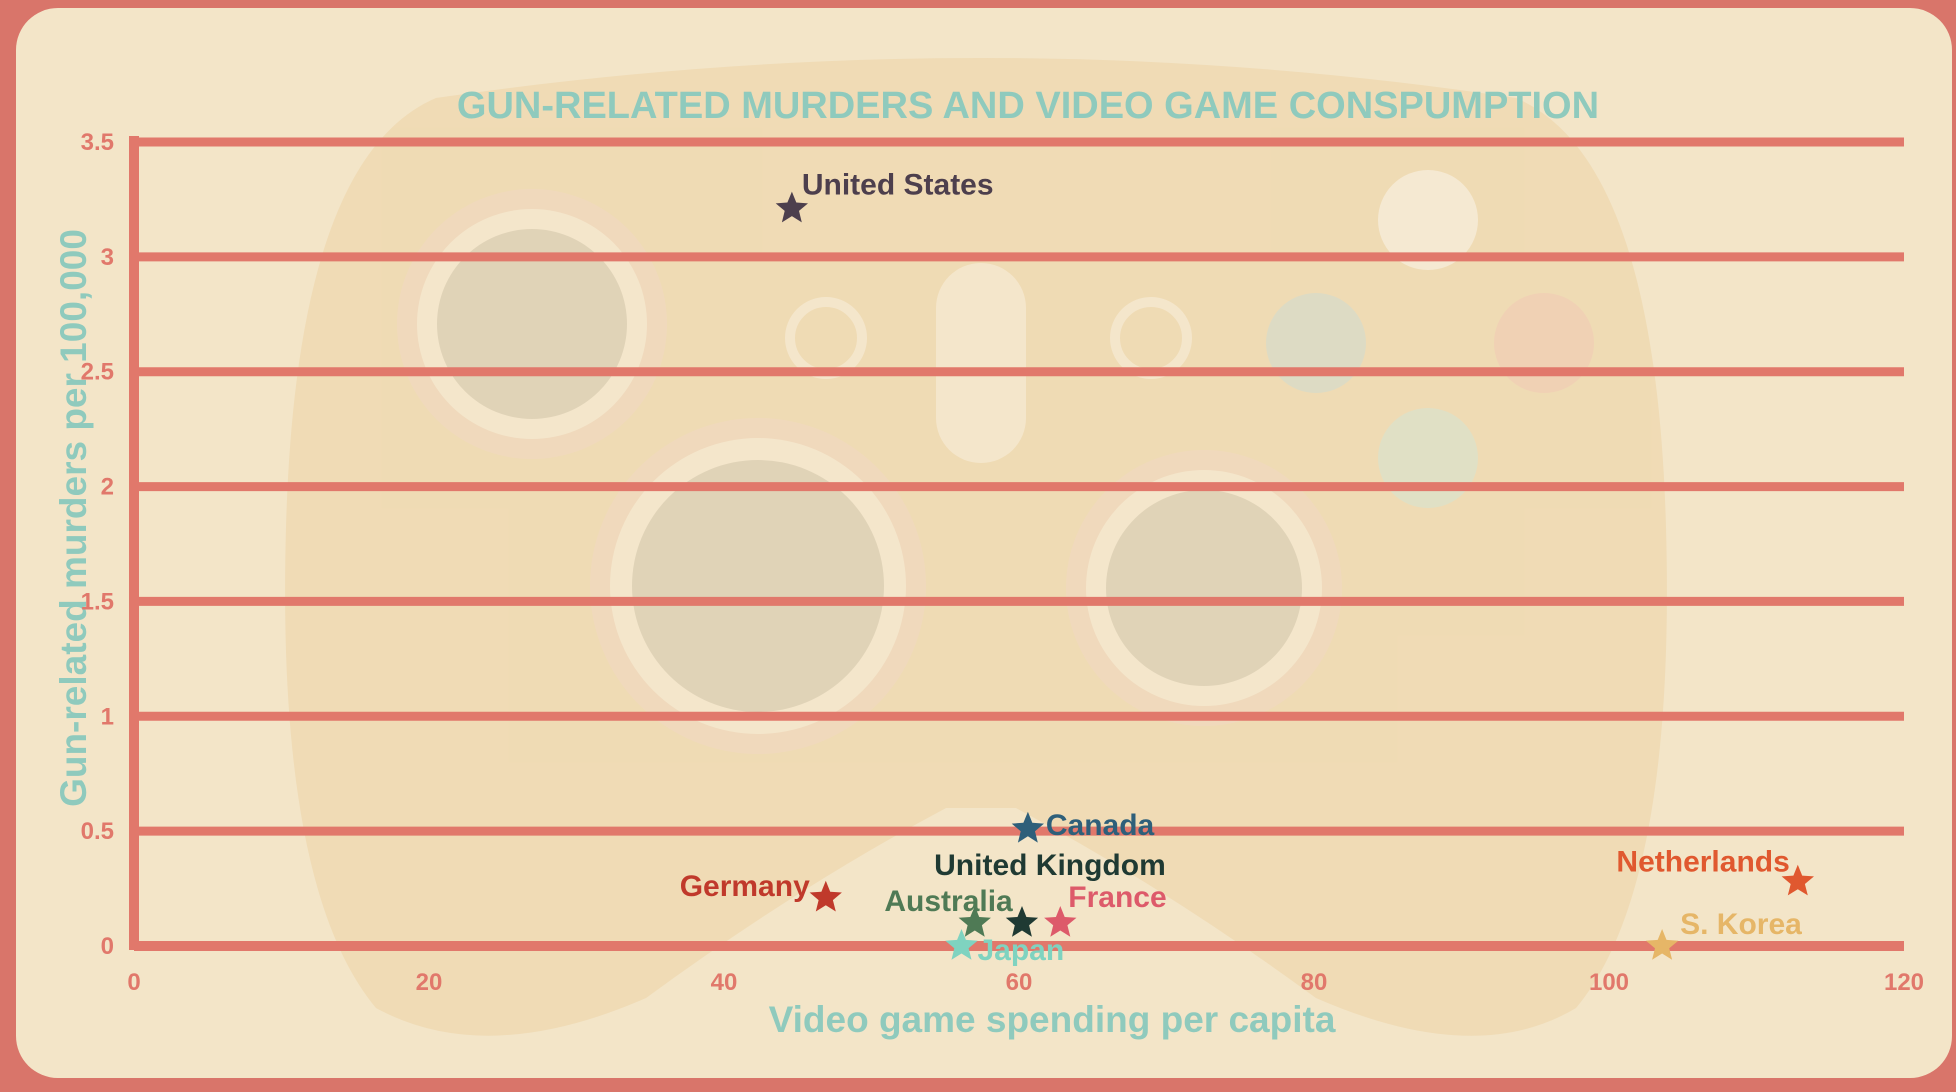  What do you see at coordinates (1904, 982) in the screenshot?
I see `x-tick-label: 120` at bounding box center [1904, 982].